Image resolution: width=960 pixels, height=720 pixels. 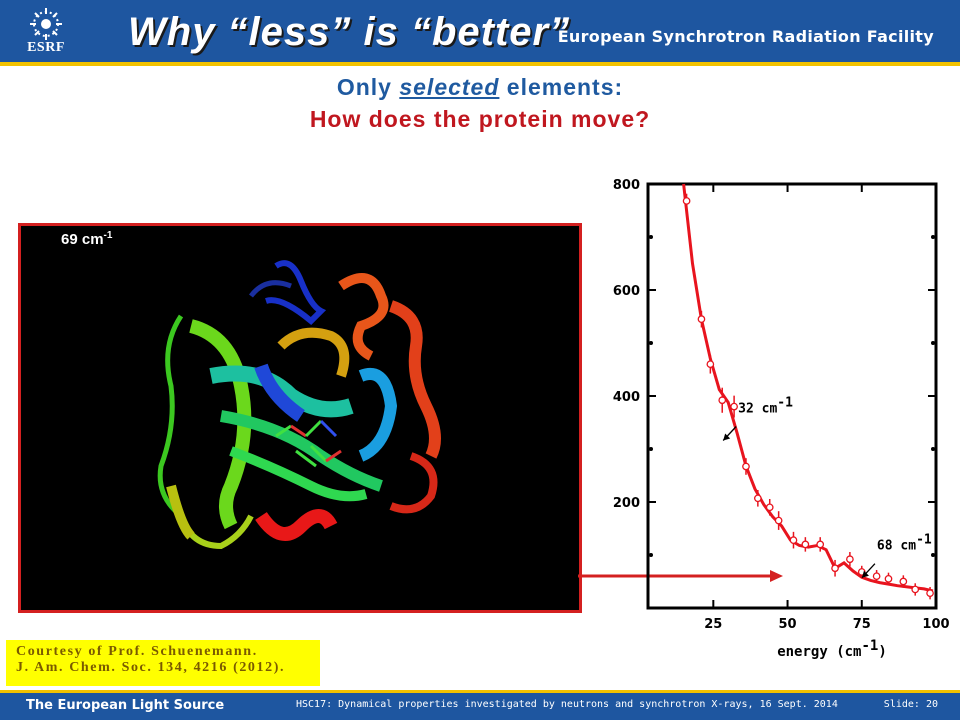 I want to click on esrf-logo-icon, so click(x=46, y=24).